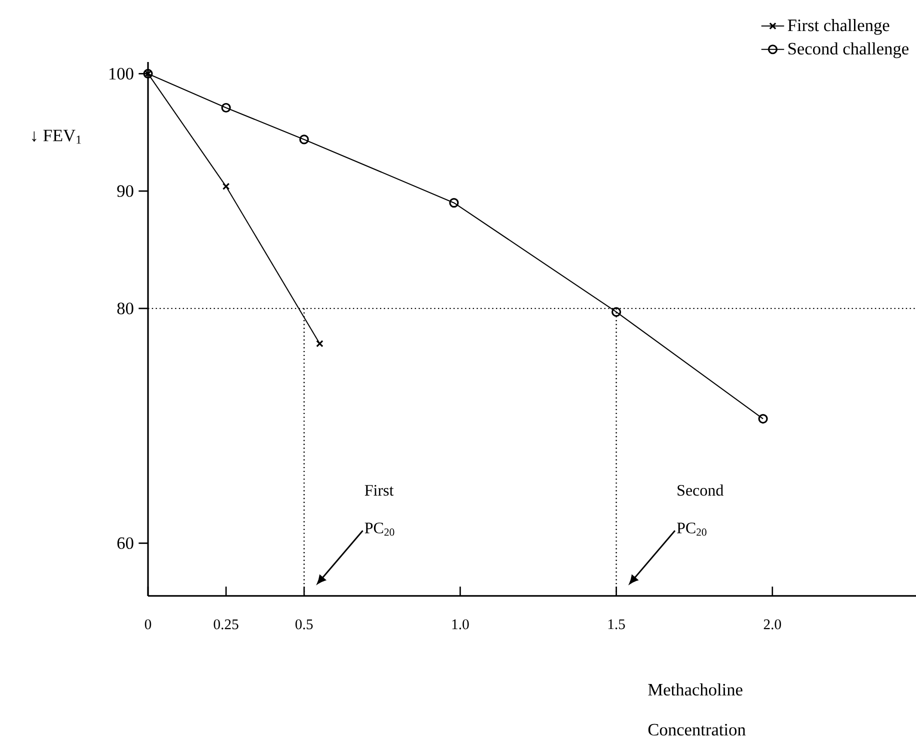 This screenshot has height=741, width=916. I want to click on legend-label: Second challenge, so click(848, 50).